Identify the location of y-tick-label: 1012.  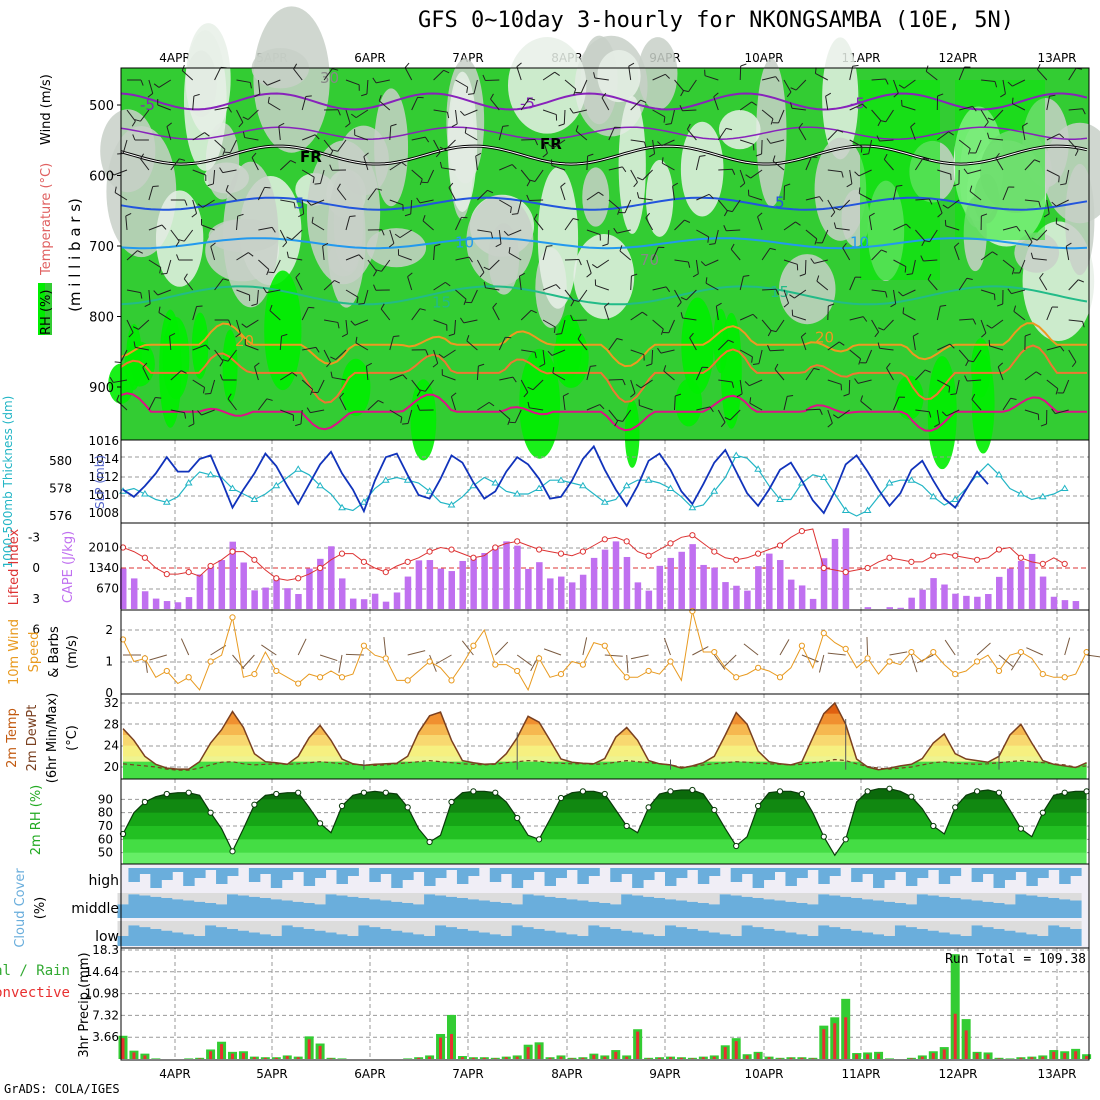
(103, 477).